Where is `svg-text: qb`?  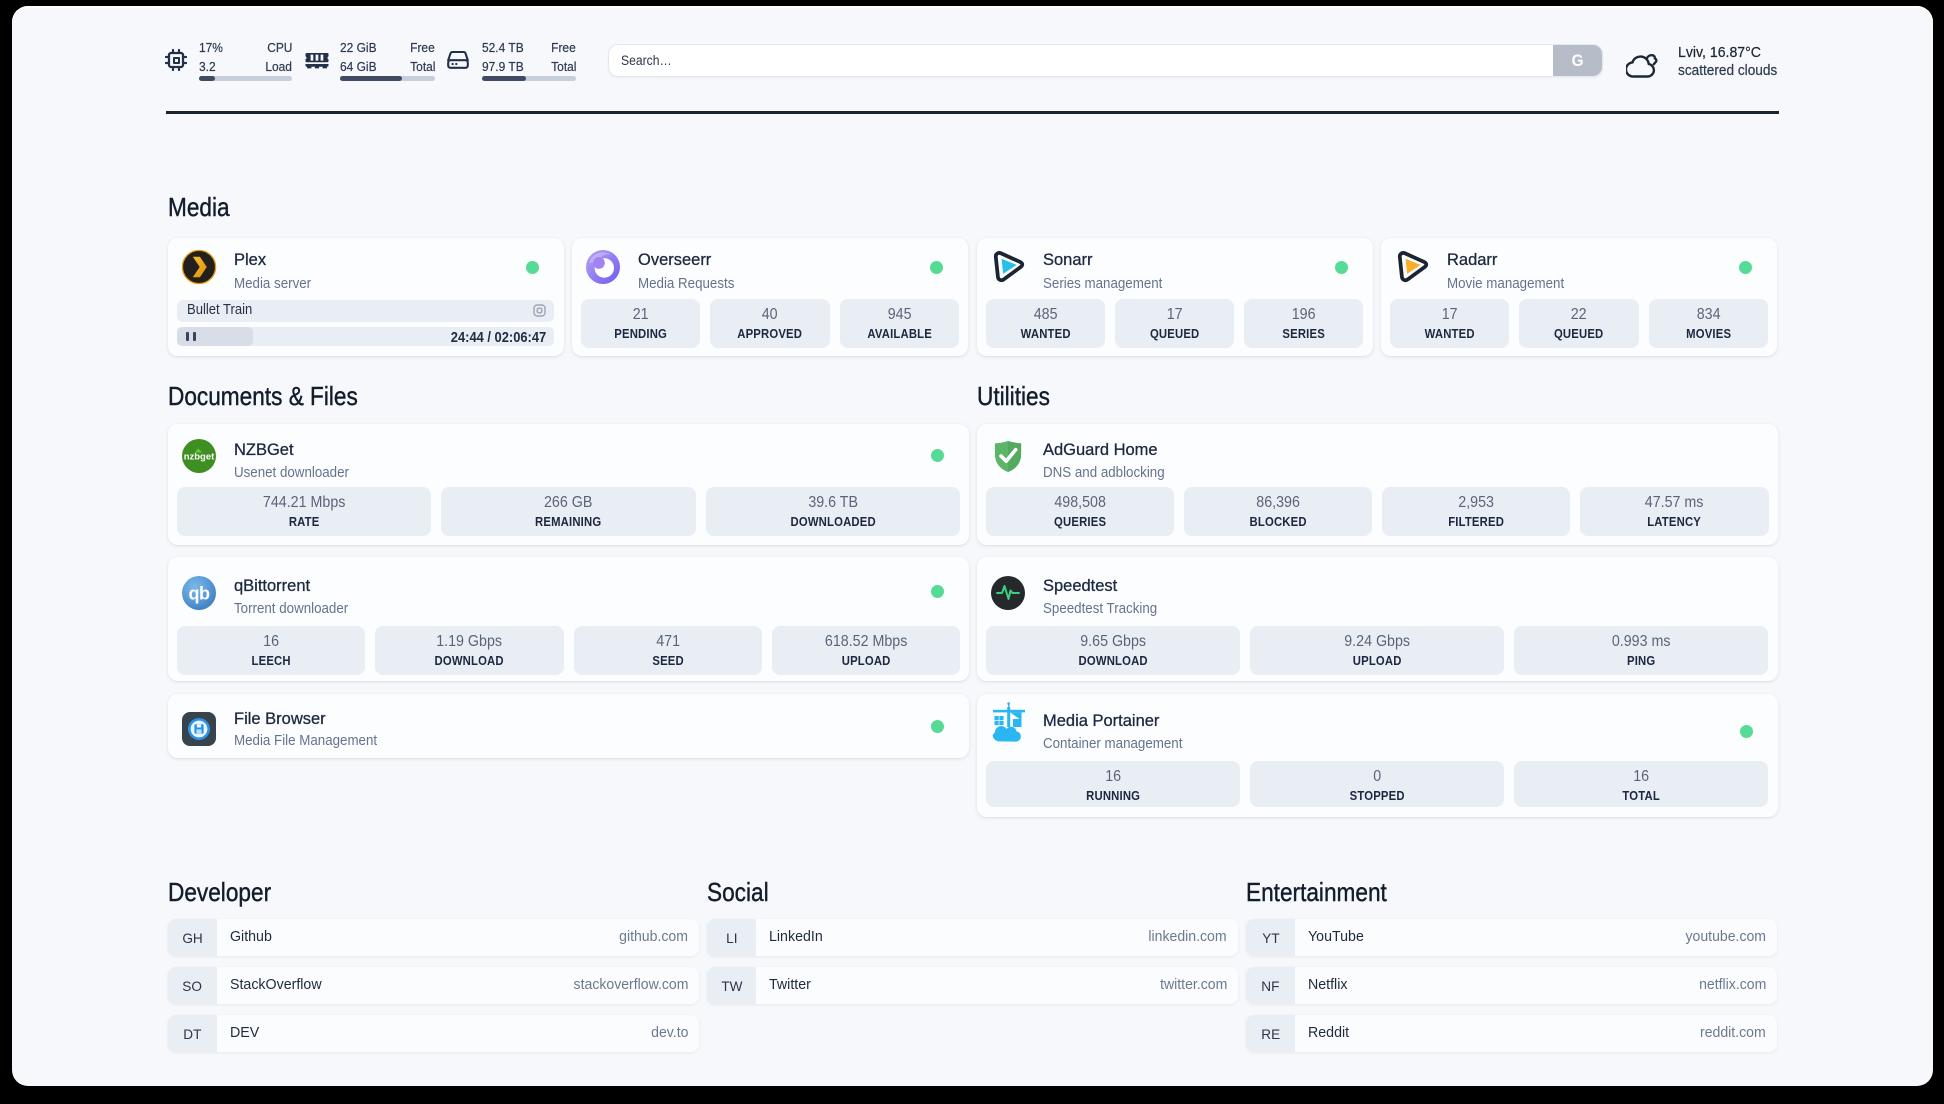 svg-text: qb is located at coordinates (199, 594).